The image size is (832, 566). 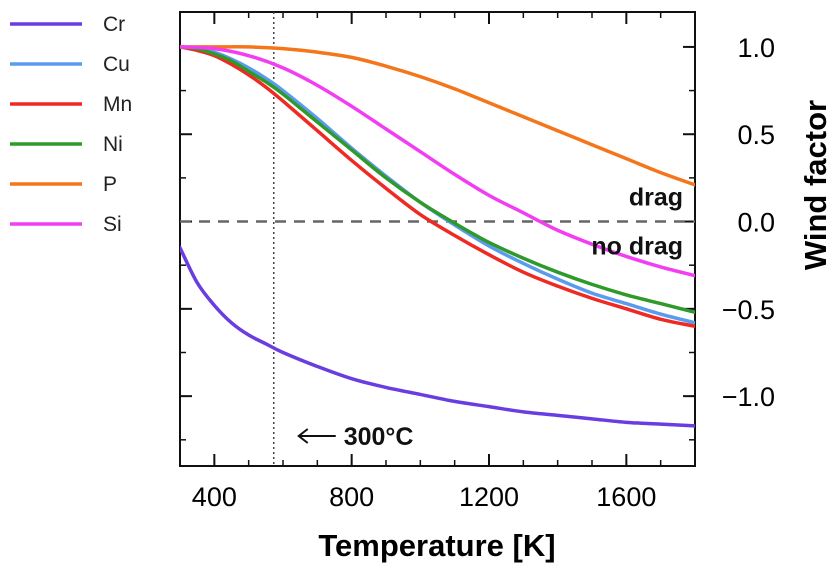 What do you see at coordinates (756, 135) in the screenshot?
I see `y-tick-label: 0.5` at bounding box center [756, 135].